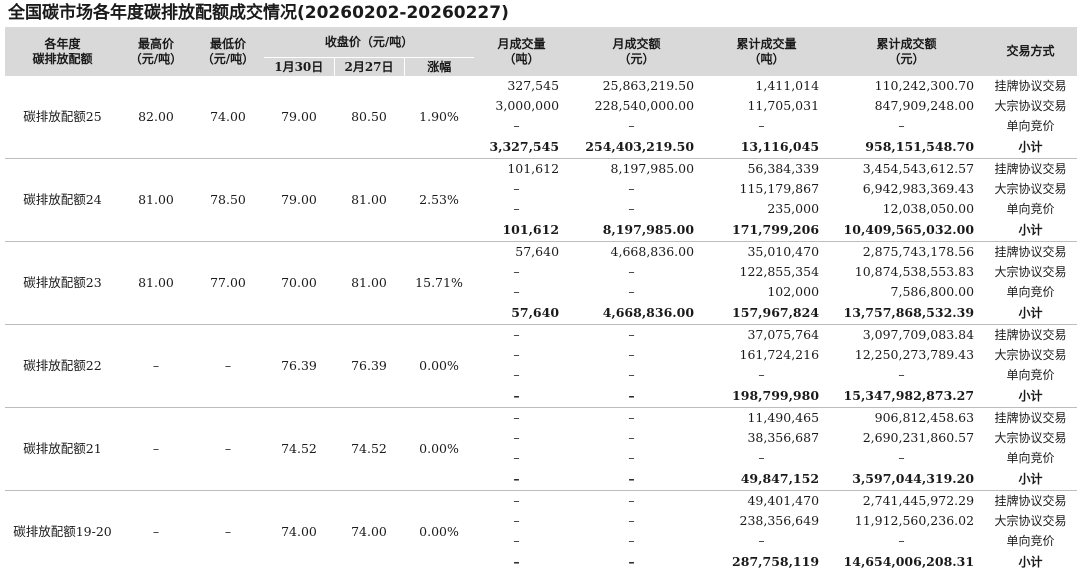 The height and width of the screenshot is (580, 1080). Describe the element at coordinates (932, 291) in the screenshot. I see `cum-amount: 7,586,800.00` at that location.